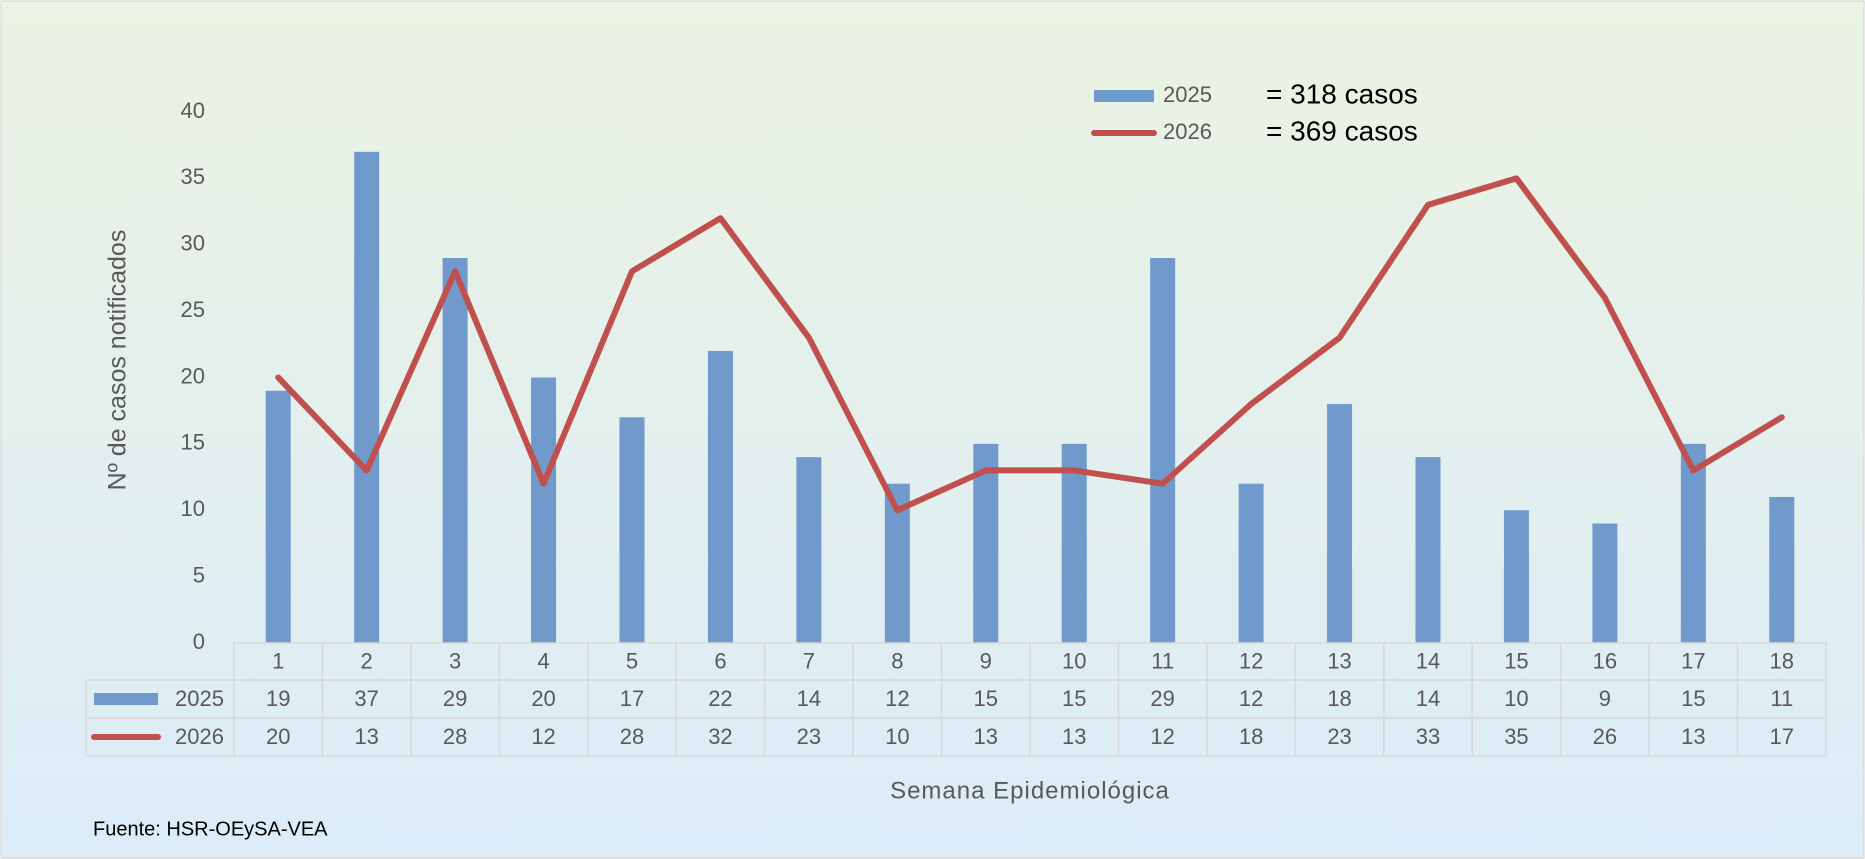 The height and width of the screenshot is (859, 1865). I want to click on y-tick-label: 20, so click(193, 375).